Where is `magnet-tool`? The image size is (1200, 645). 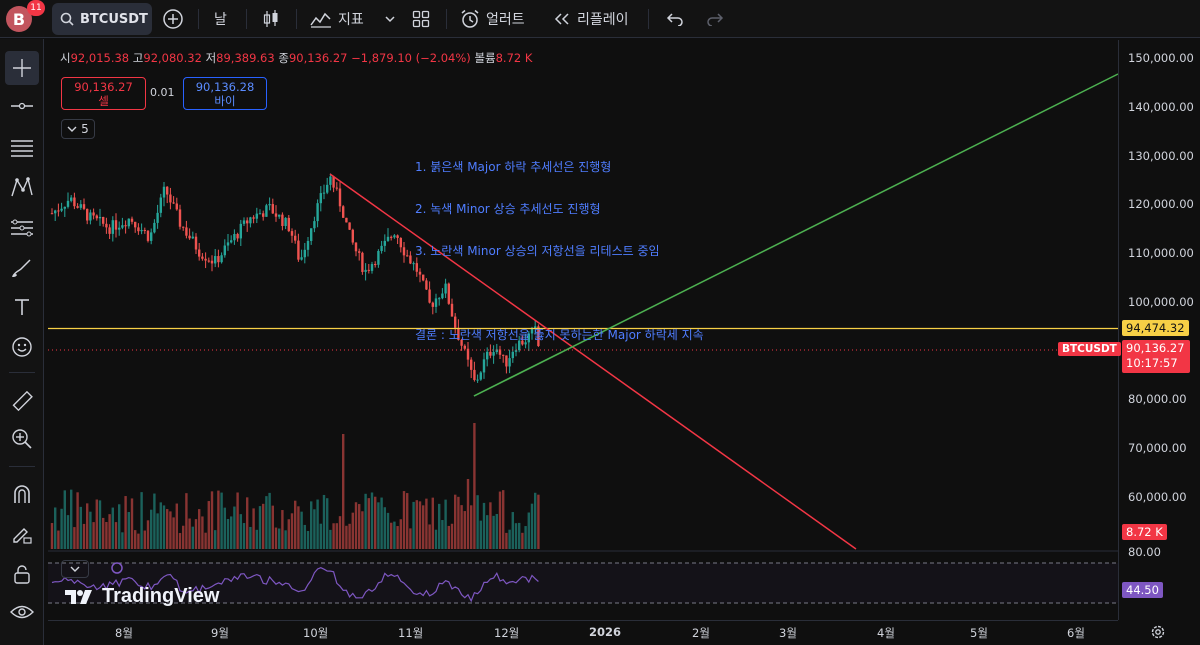 magnet-tool is located at coordinates (22, 494).